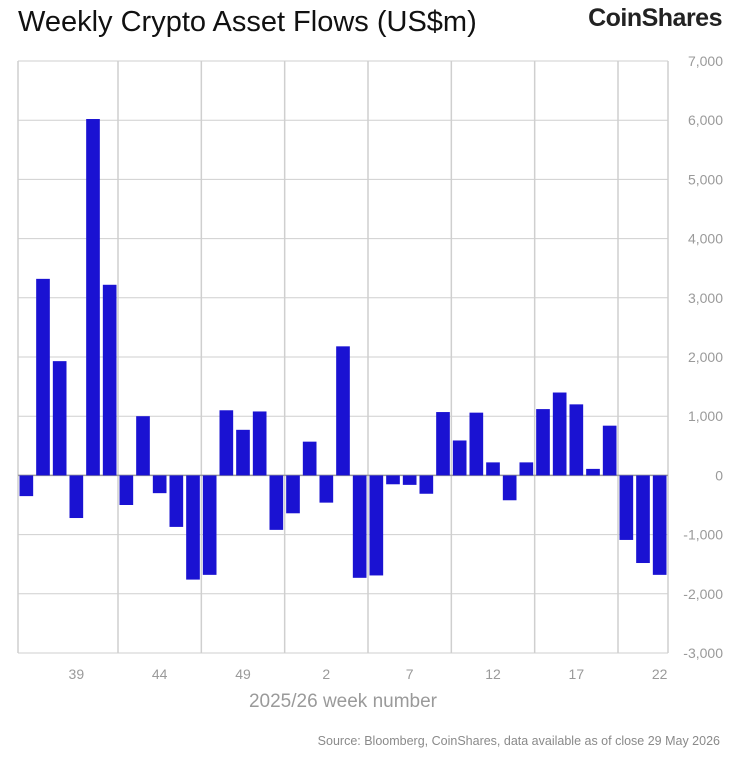 The width and height of the screenshot is (742, 763). Describe the element at coordinates (243, 674) in the screenshot. I see `x-tick-label: 49` at that location.